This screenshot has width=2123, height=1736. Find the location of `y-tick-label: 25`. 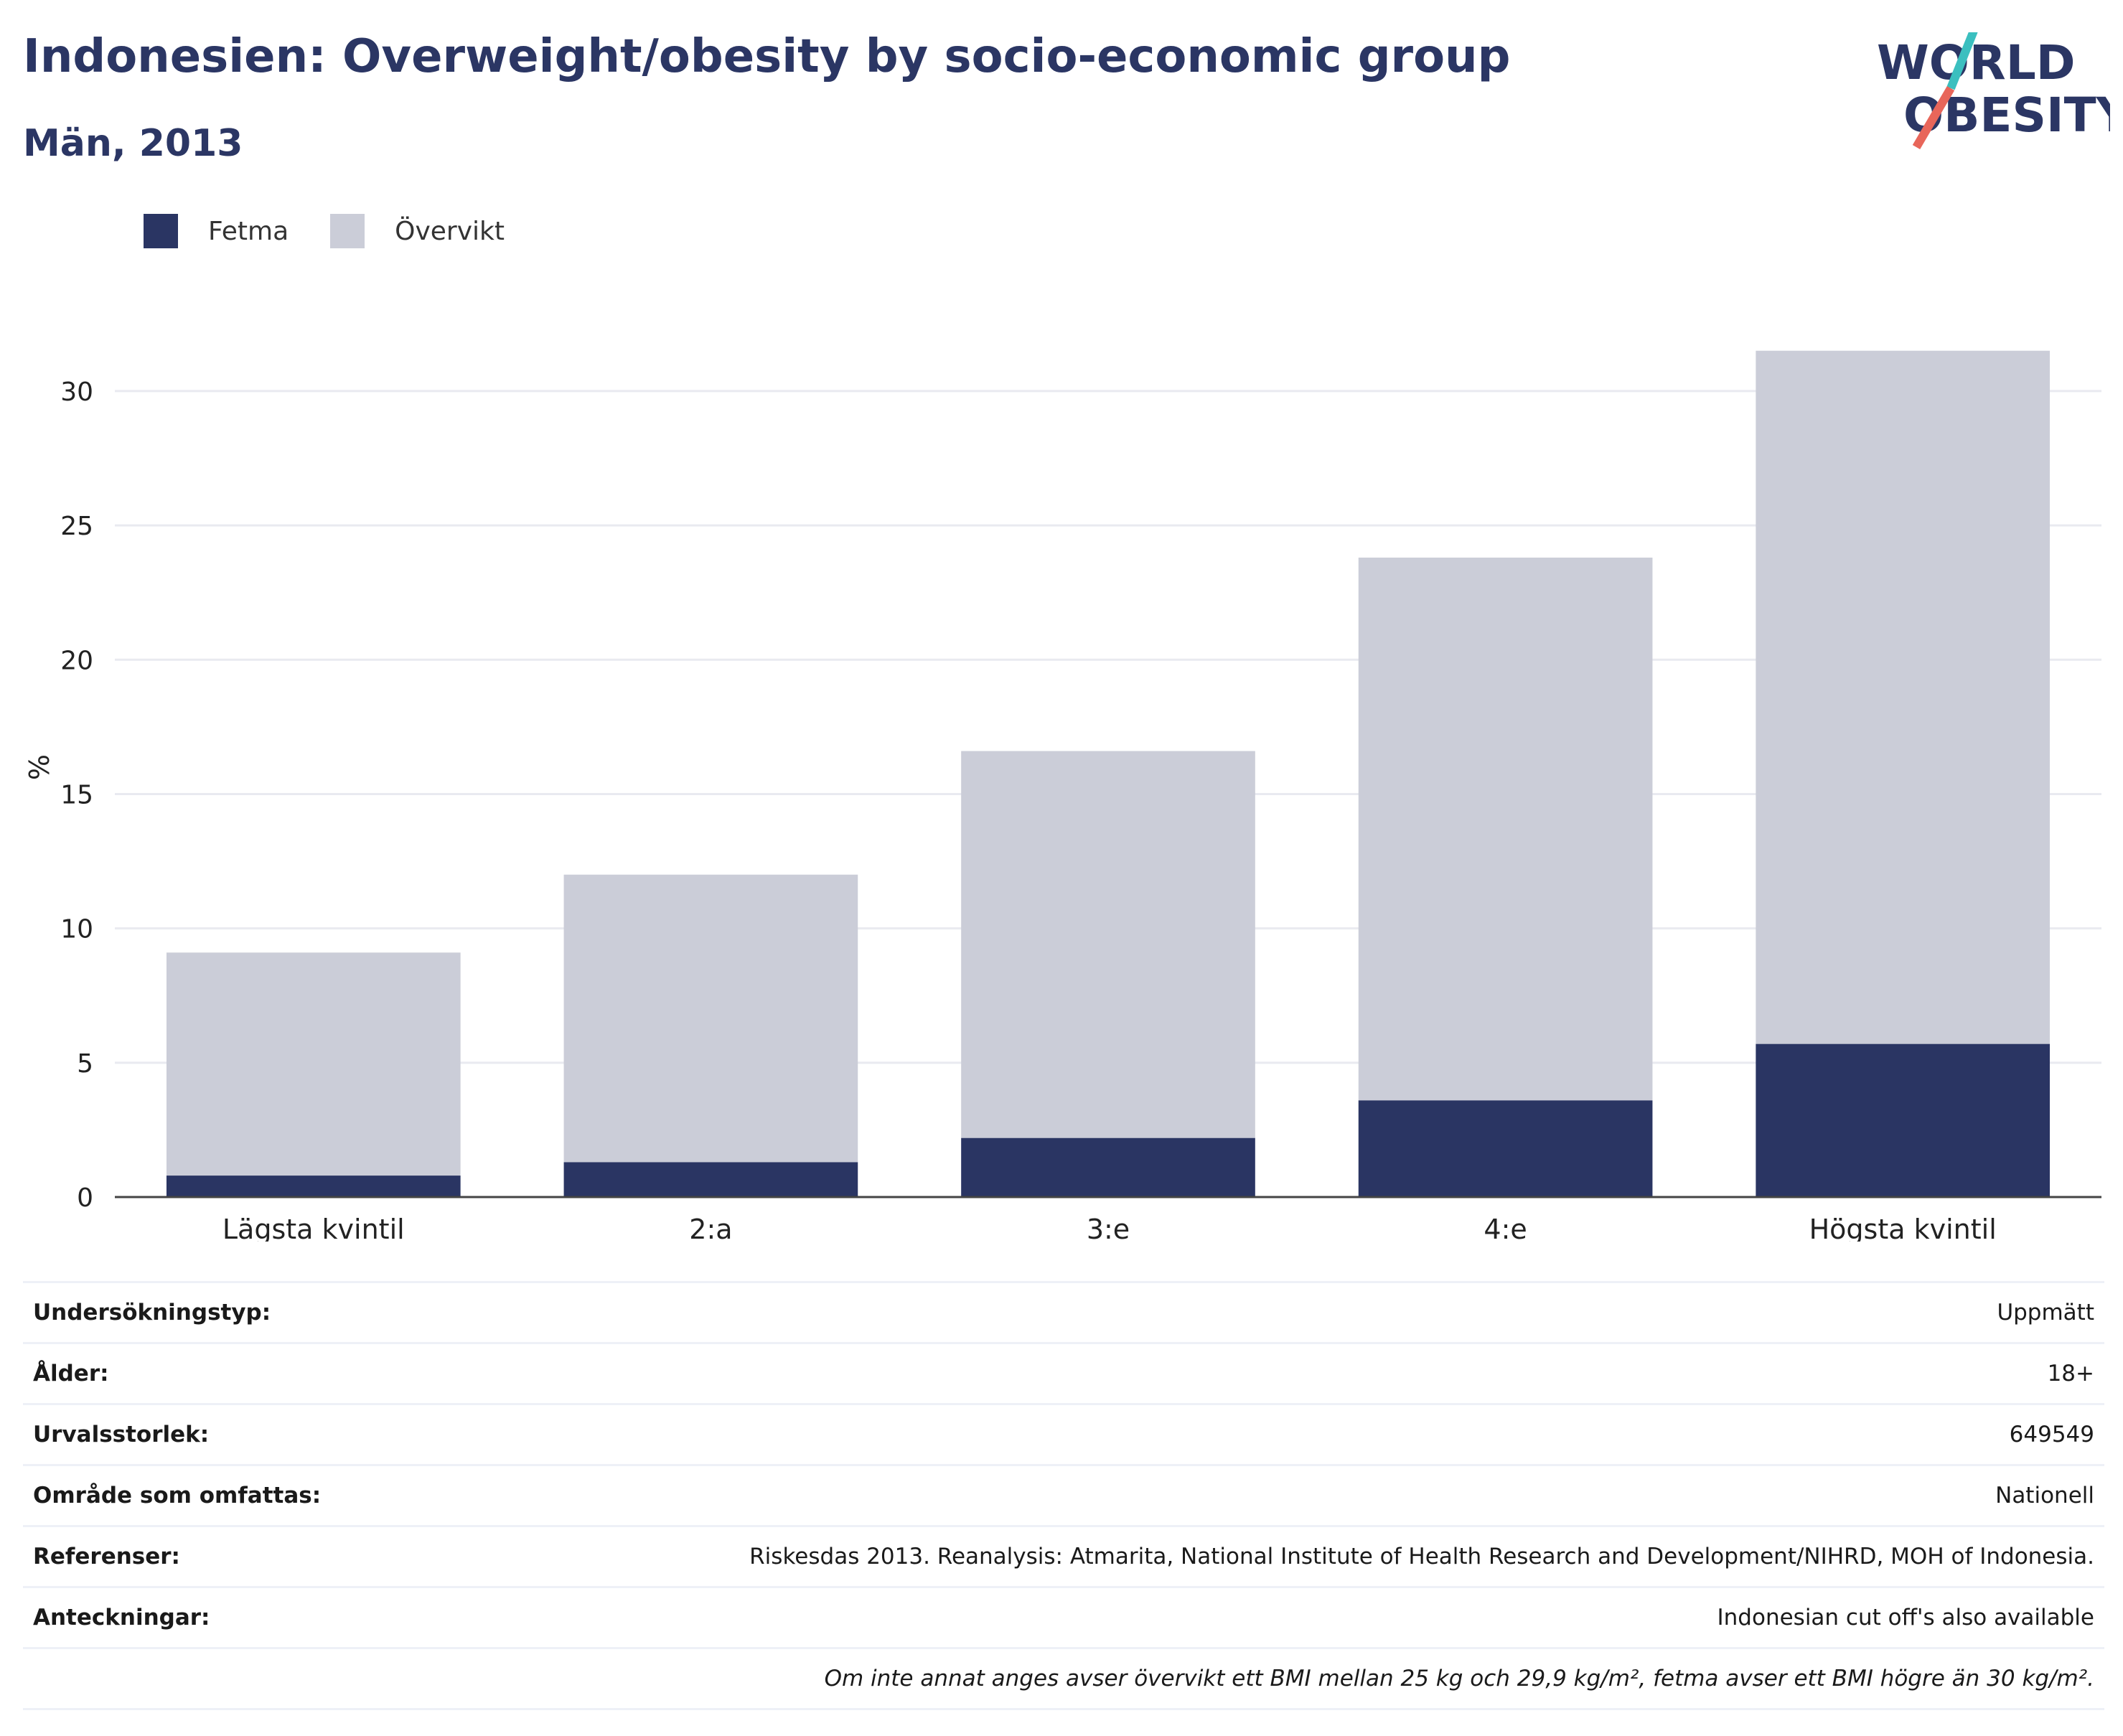

y-tick-label: 25 is located at coordinates (76, 526).